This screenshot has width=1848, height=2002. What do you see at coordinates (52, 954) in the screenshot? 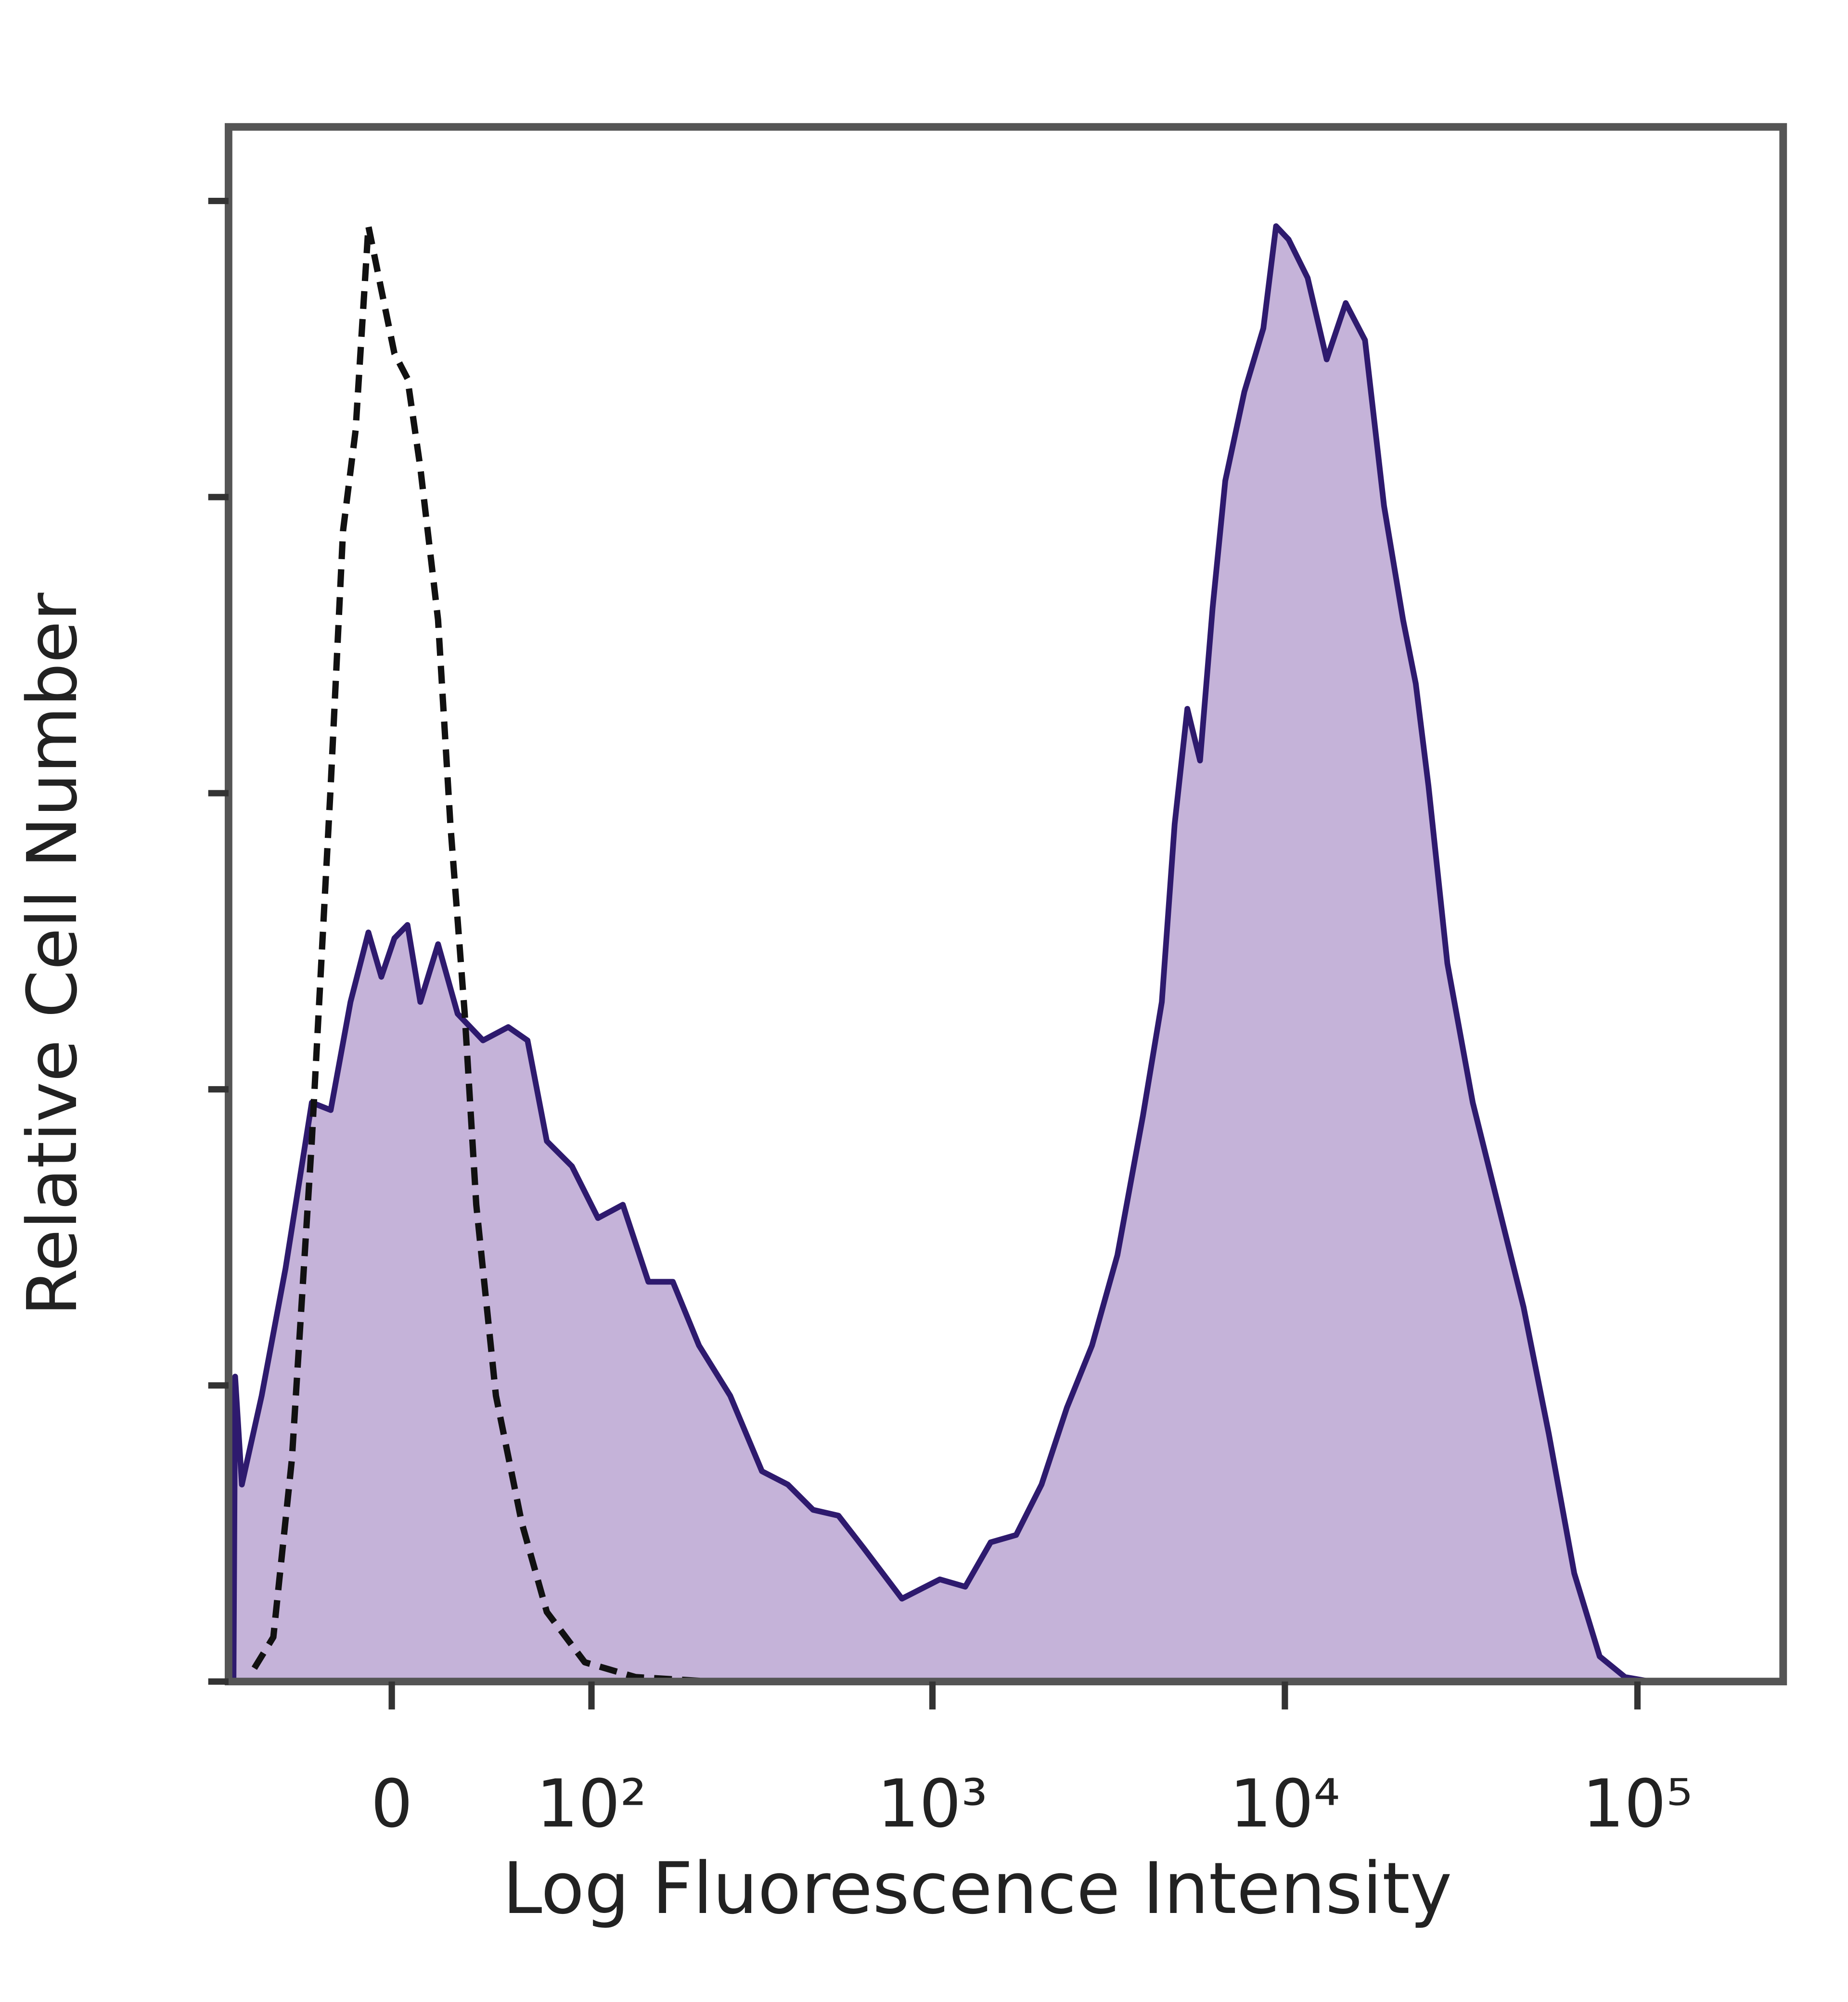
I see `y-axis-title: Relative Cell Number` at bounding box center [52, 954].